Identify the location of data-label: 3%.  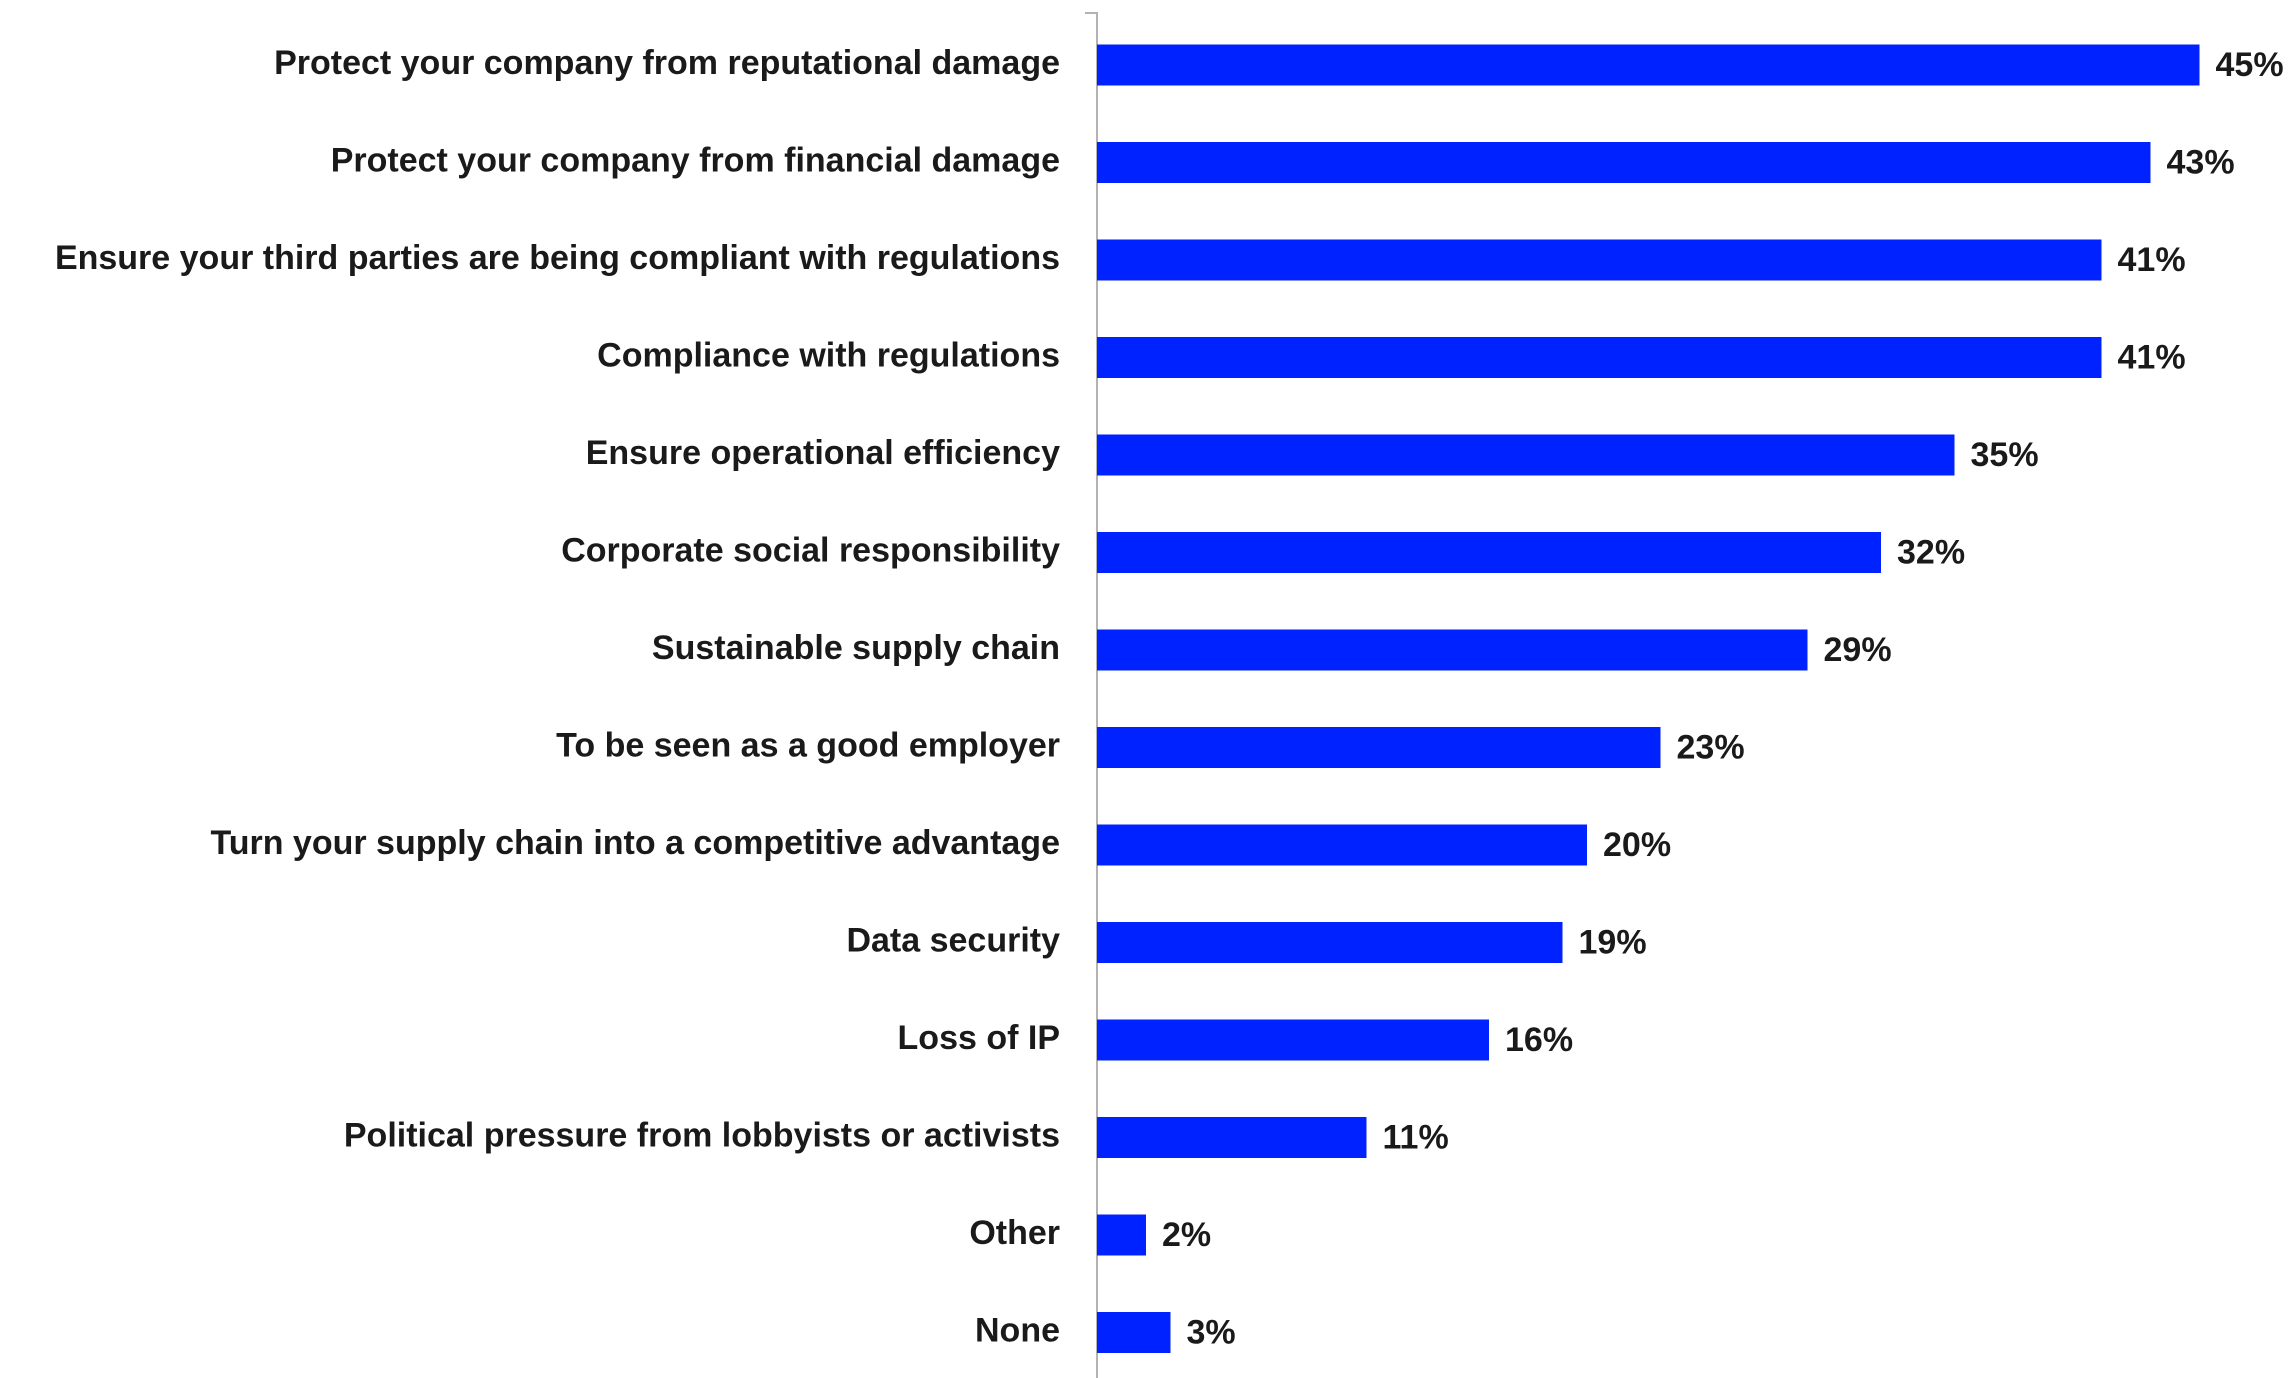
(1211, 1332).